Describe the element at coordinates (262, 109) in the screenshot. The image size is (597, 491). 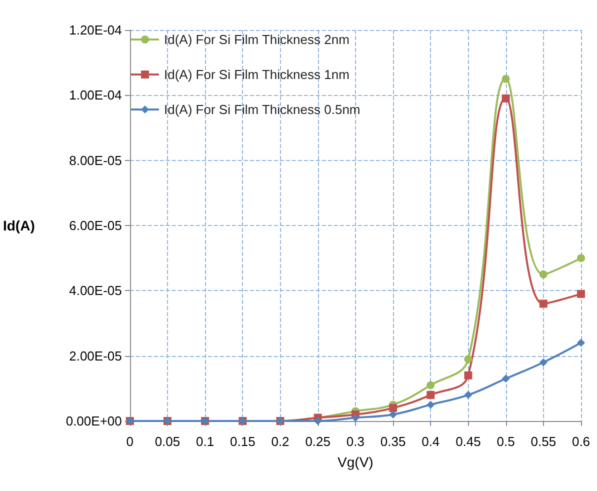
I see `legend-label: Id(A) For Si Film Thickness 0.5nm` at that location.